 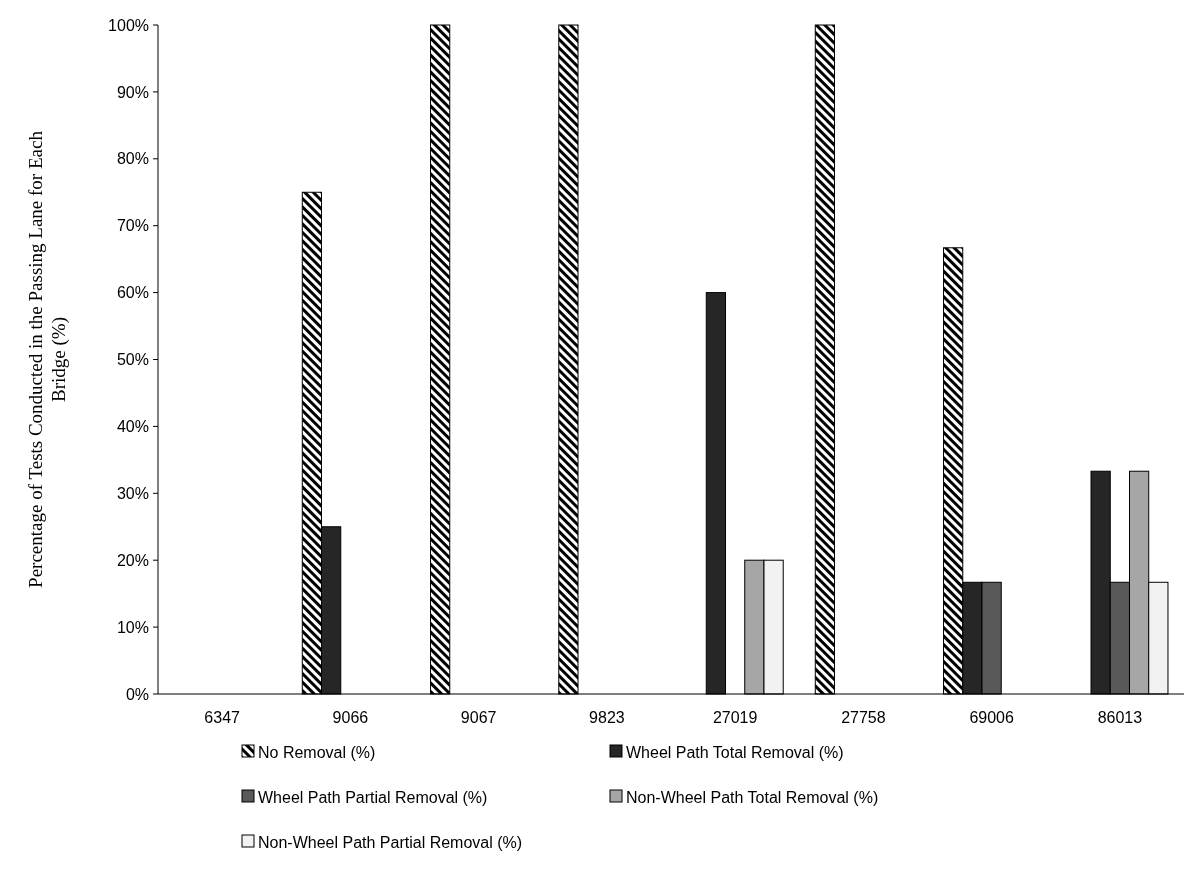 What do you see at coordinates (373, 797) in the screenshot?
I see `legend-label: Wheel Path Partial Removal (%)` at bounding box center [373, 797].